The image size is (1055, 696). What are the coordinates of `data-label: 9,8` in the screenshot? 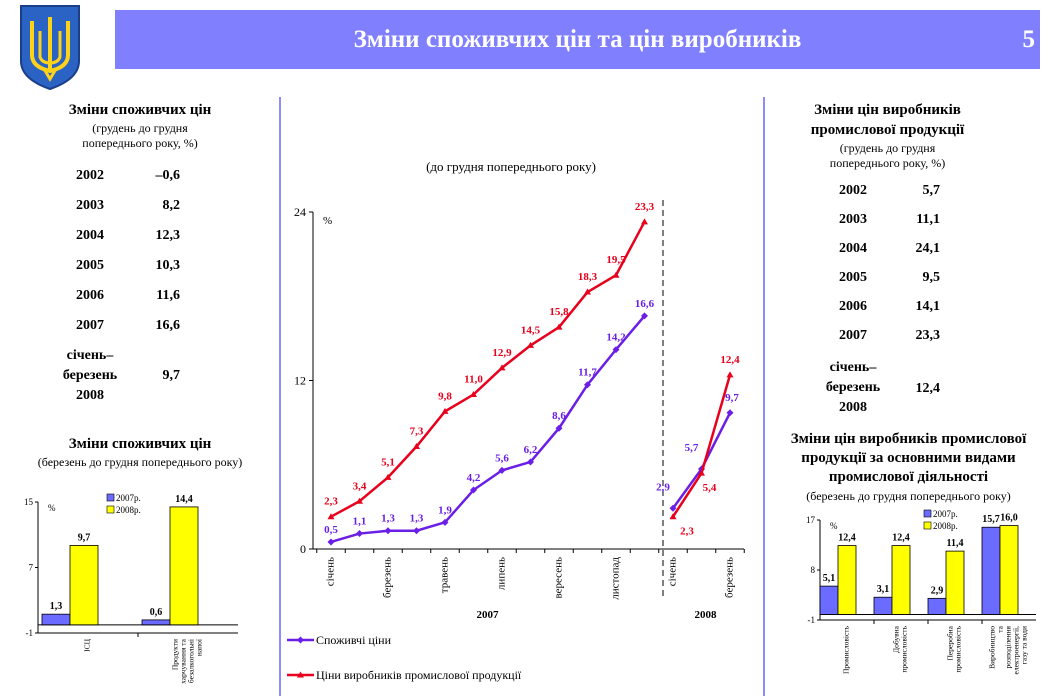 It's located at (445, 396).